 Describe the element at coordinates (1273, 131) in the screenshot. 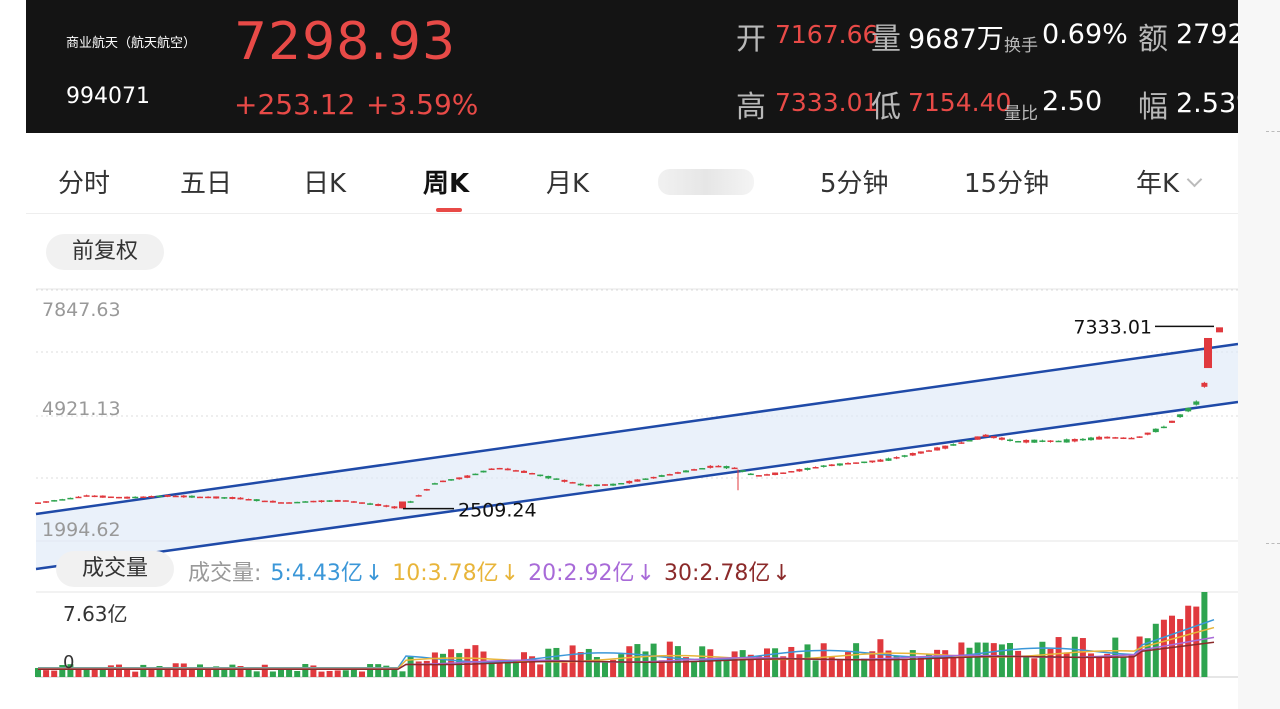

I see `edge-marker` at that location.